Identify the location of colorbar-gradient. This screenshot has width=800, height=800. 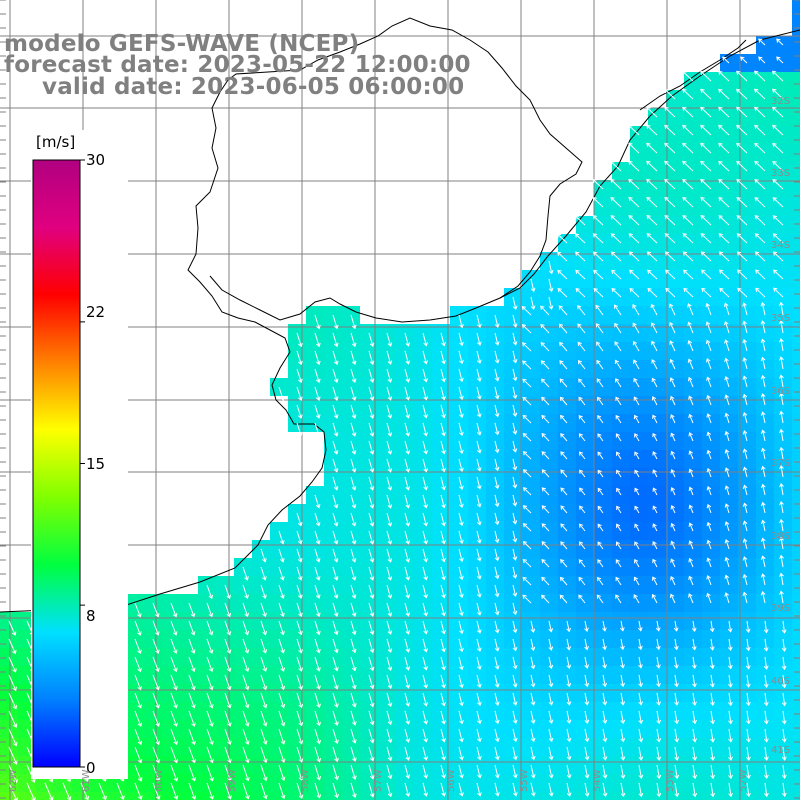
(56, 463).